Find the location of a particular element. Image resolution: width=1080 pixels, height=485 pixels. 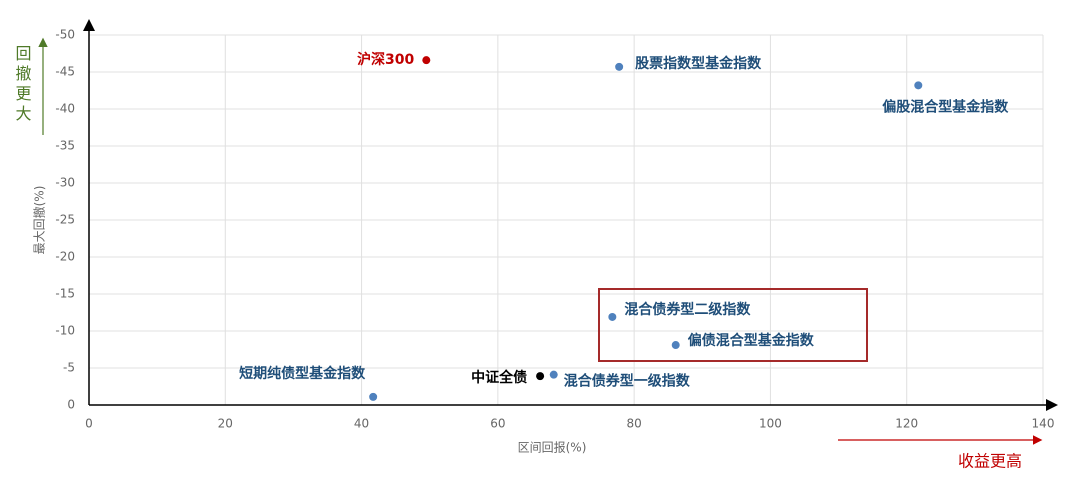

point-label: 偏债混合型基金指数 is located at coordinates (751, 340).